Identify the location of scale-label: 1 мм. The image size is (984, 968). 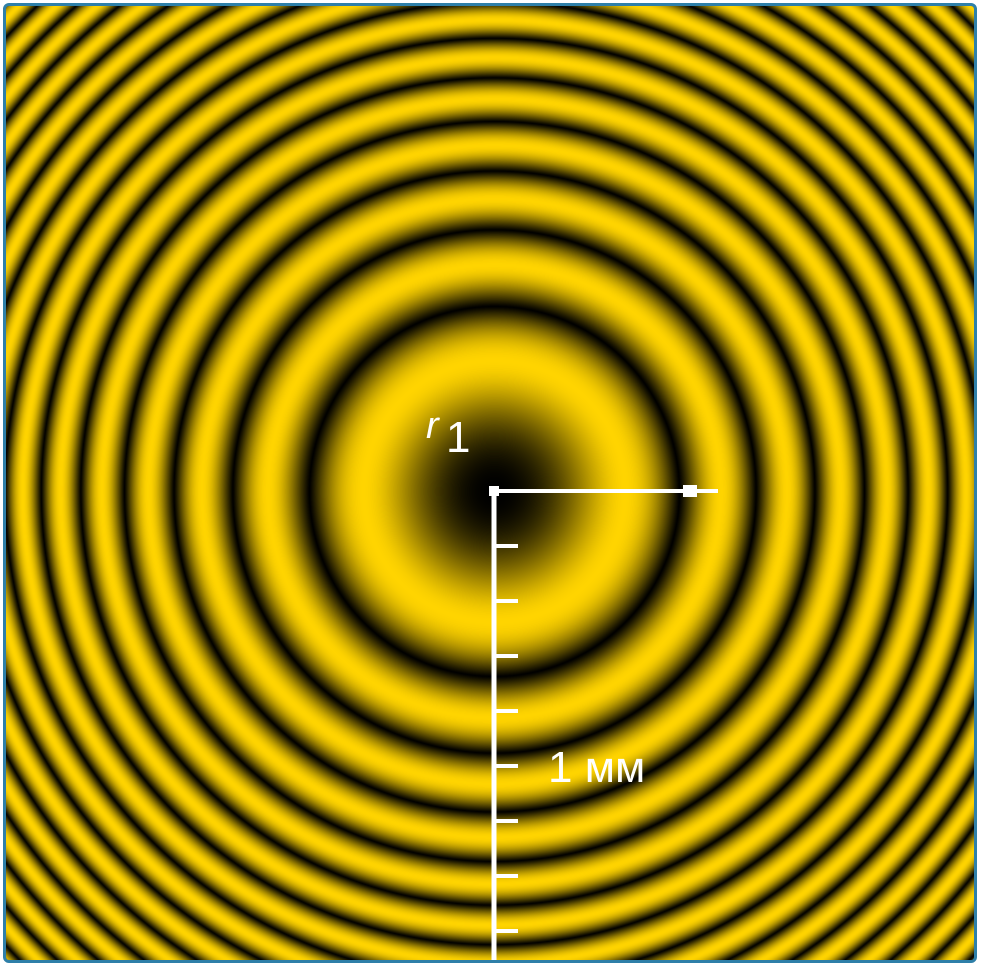
(596, 767).